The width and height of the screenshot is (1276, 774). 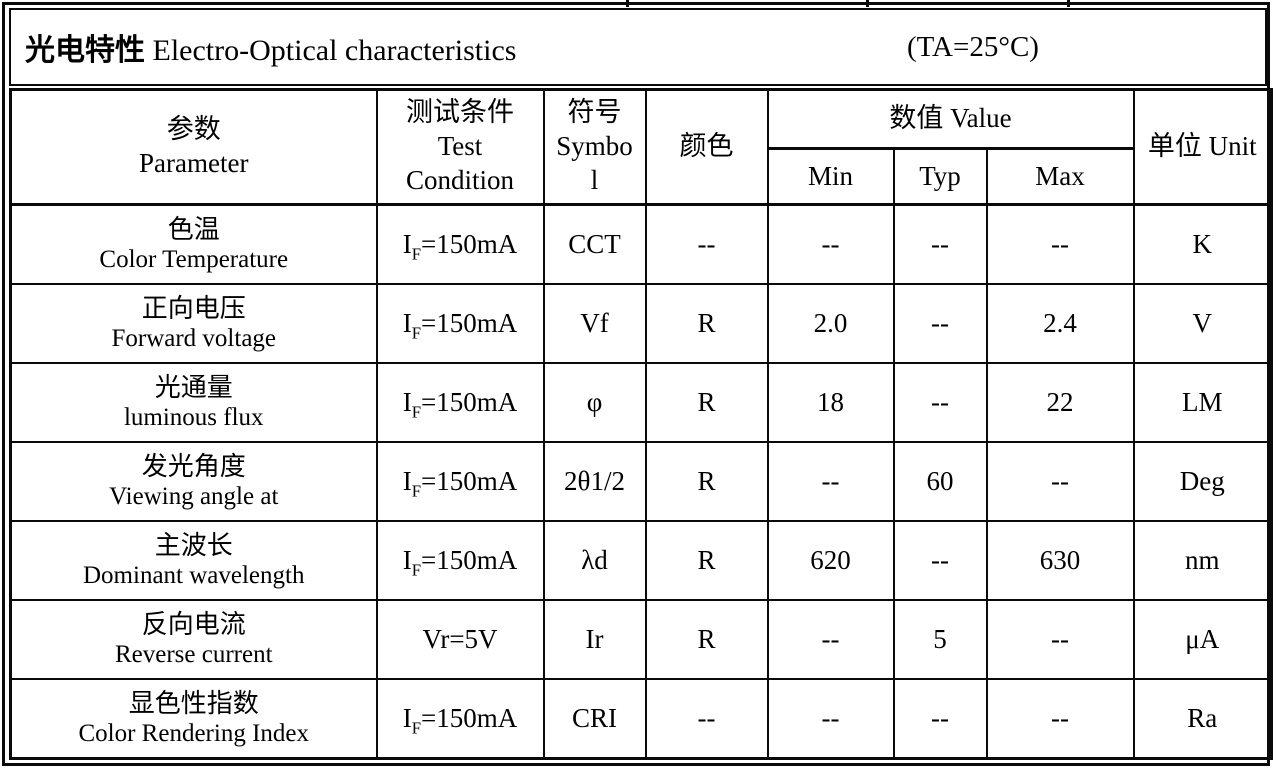 I want to click on cell-min: 620, so click(x=830, y=560).